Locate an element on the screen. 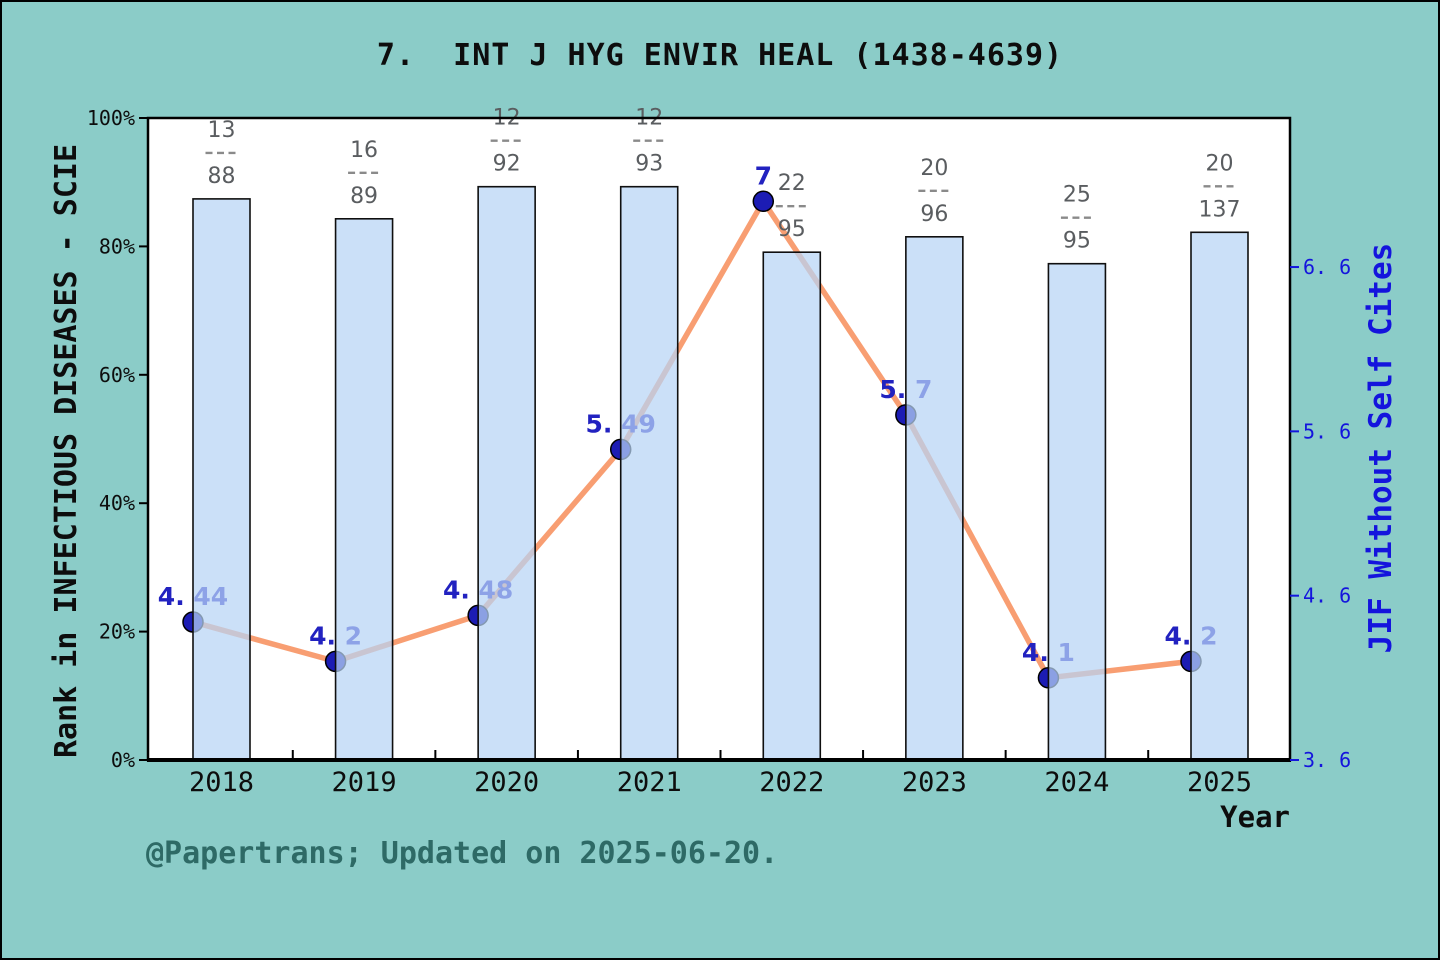  right-tick-label: 4. 6 is located at coordinates (1327, 596).